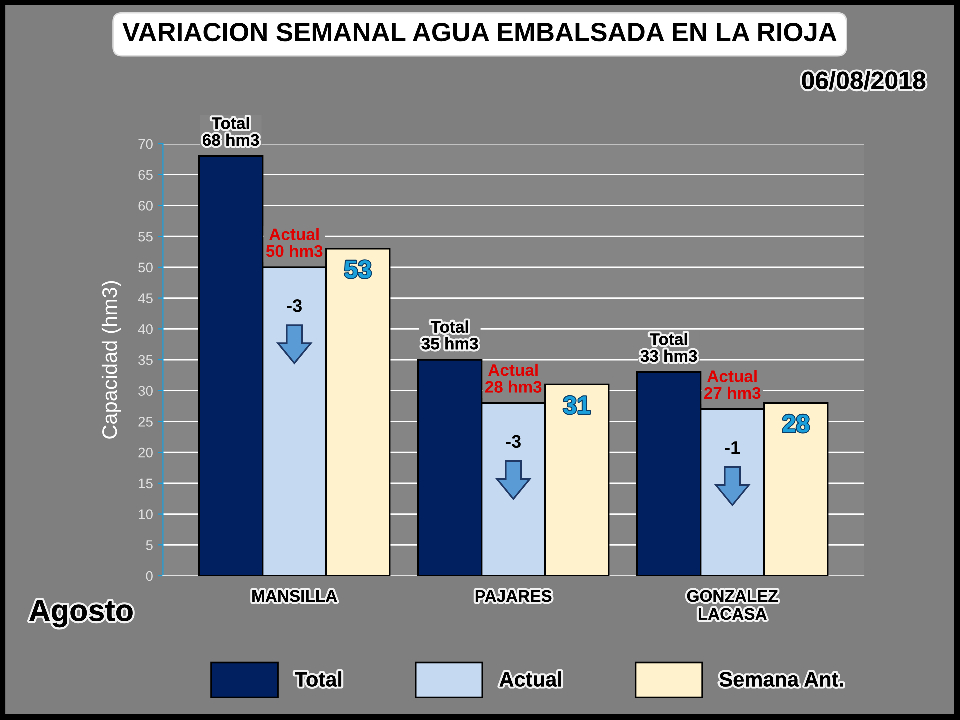  I want to click on y-tick-label: 60, so click(145, 206).